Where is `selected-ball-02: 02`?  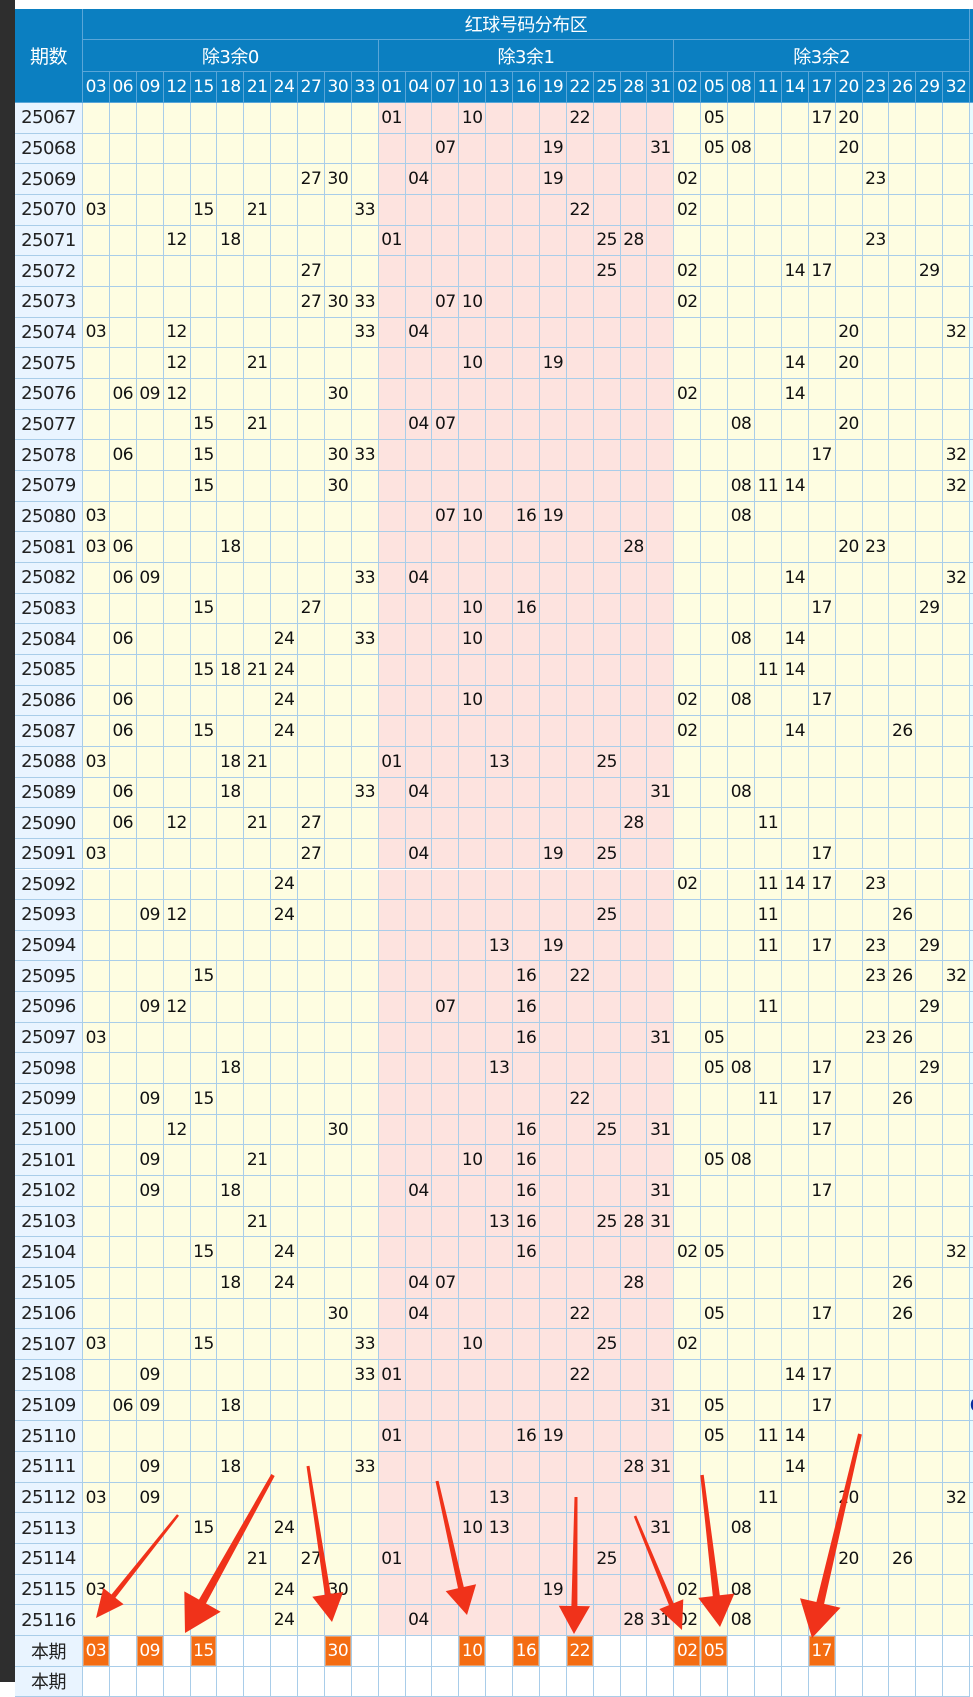 selected-ball-02: 02 is located at coordinates (688, 1651).